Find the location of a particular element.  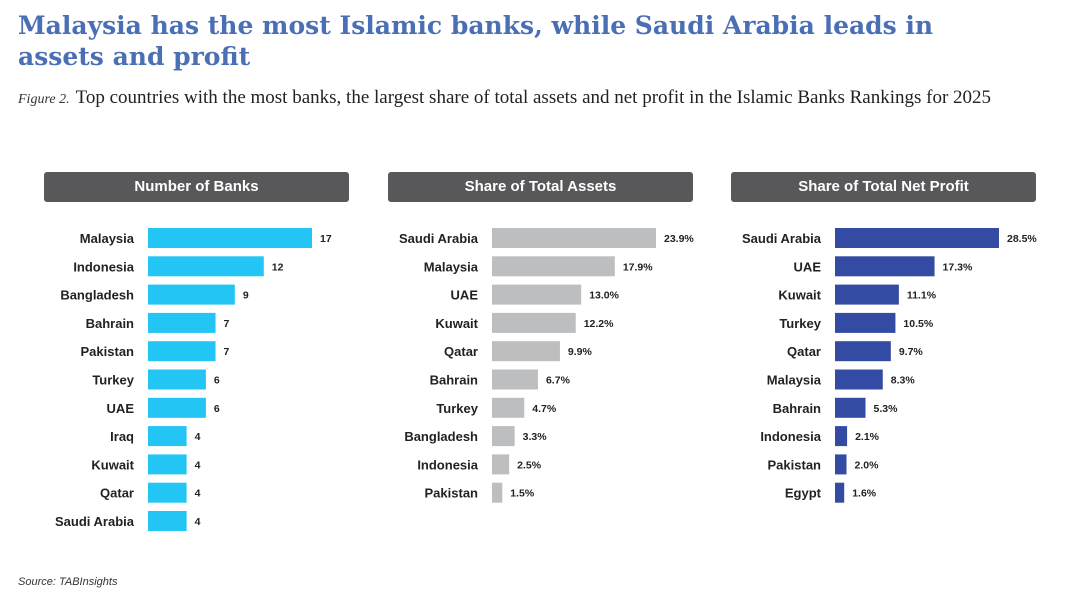

chart-1-qatar-value-label: 4 is located at coordinates (198, 494).